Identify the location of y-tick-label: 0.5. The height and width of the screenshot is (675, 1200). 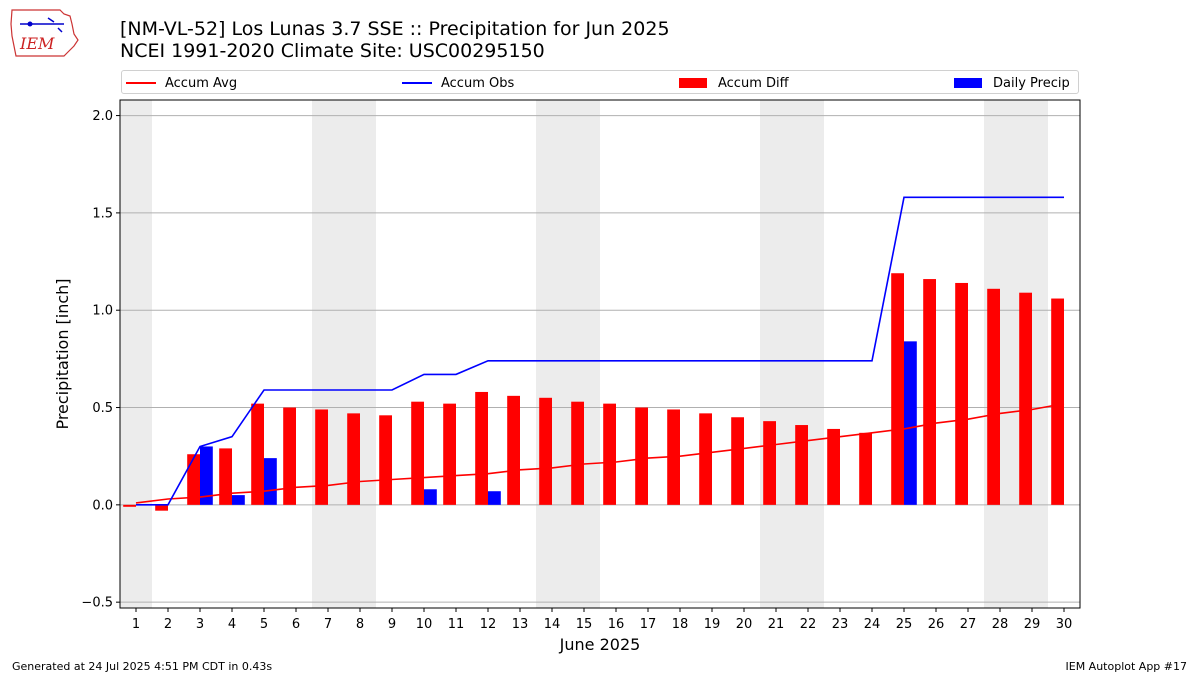
(102, 408).